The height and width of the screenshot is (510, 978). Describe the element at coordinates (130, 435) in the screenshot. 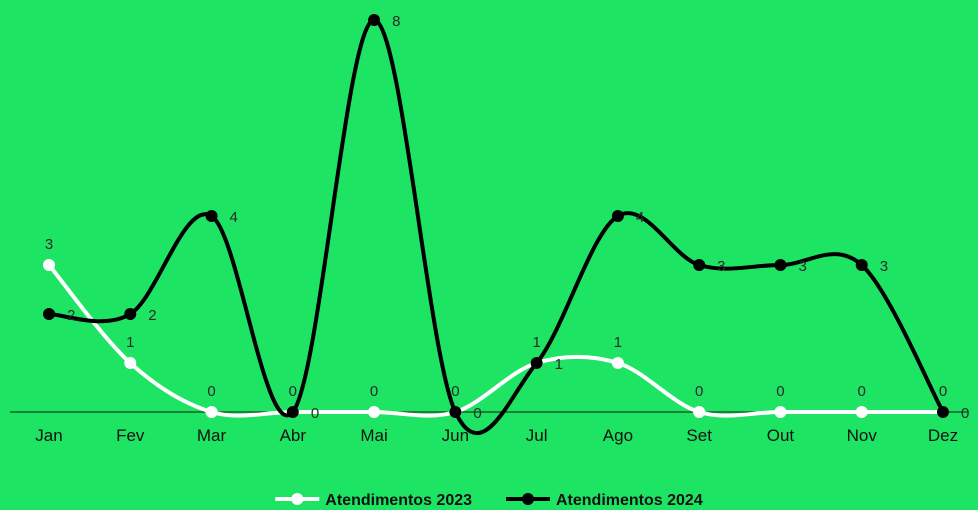

I see `x-tick-label: Fev` at that location.